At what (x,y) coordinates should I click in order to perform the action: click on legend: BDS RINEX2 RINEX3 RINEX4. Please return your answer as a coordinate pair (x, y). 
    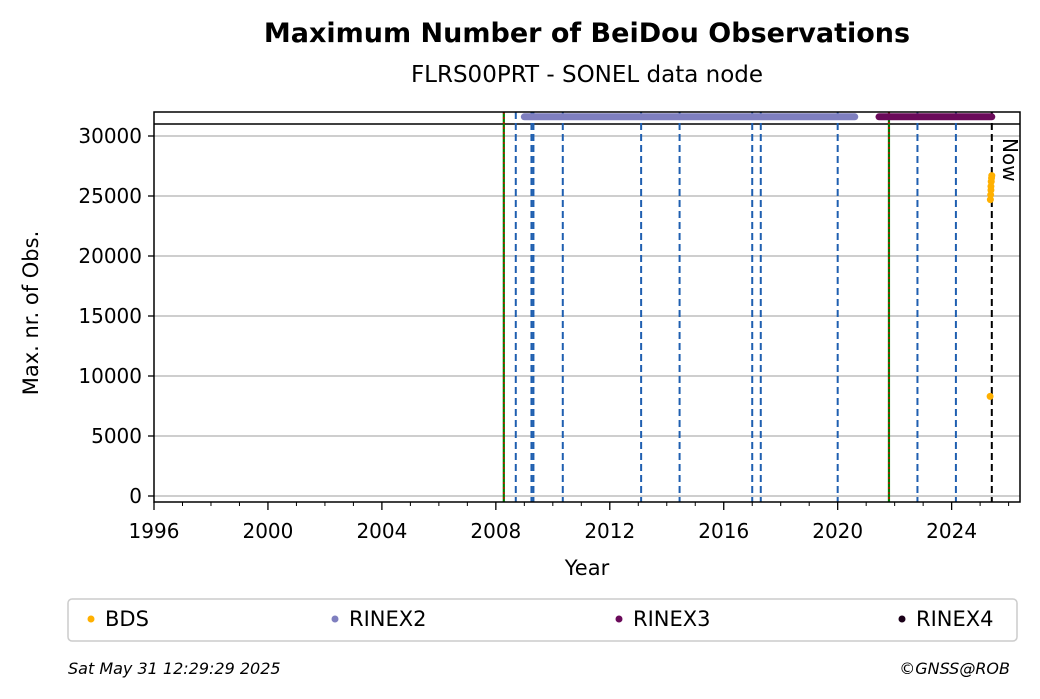
    Looking at the image, I should click on (540, 619).